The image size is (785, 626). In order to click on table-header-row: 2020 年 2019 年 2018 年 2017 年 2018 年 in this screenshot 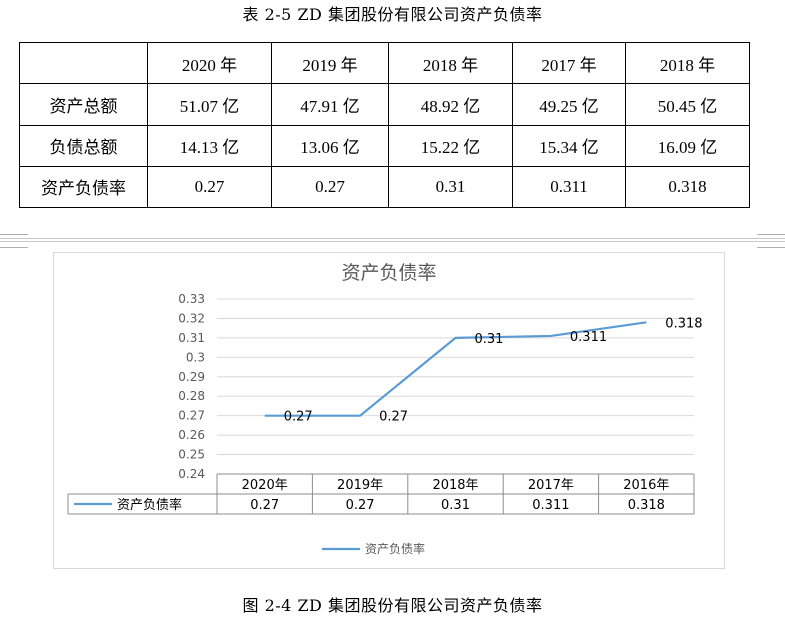, I will do `click(384, 63)`.